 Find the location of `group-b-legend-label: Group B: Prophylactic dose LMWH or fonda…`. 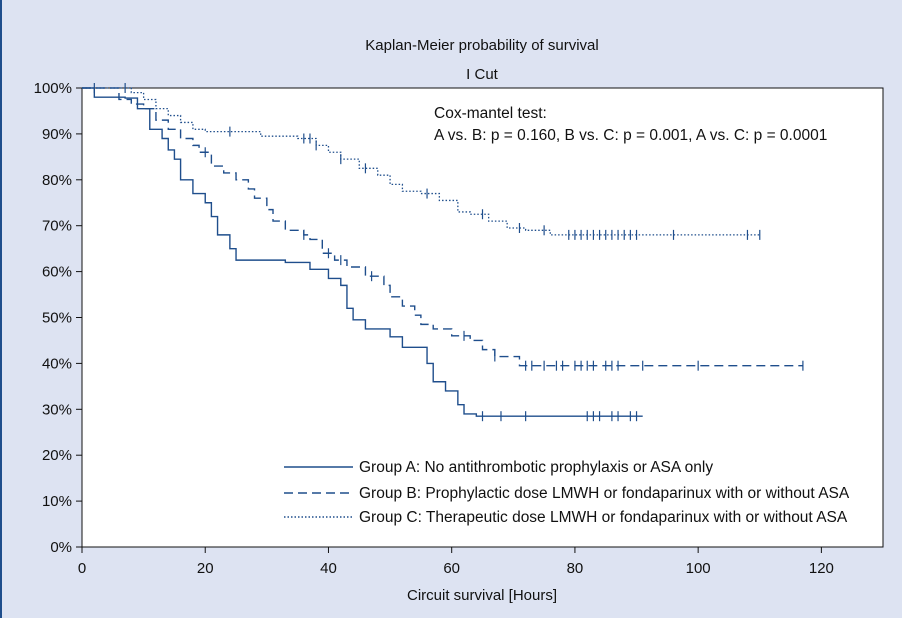

group-b-legend-label: Group B: Prophylactic dose LMWH or fonda… is located at coordinates (604, 493).